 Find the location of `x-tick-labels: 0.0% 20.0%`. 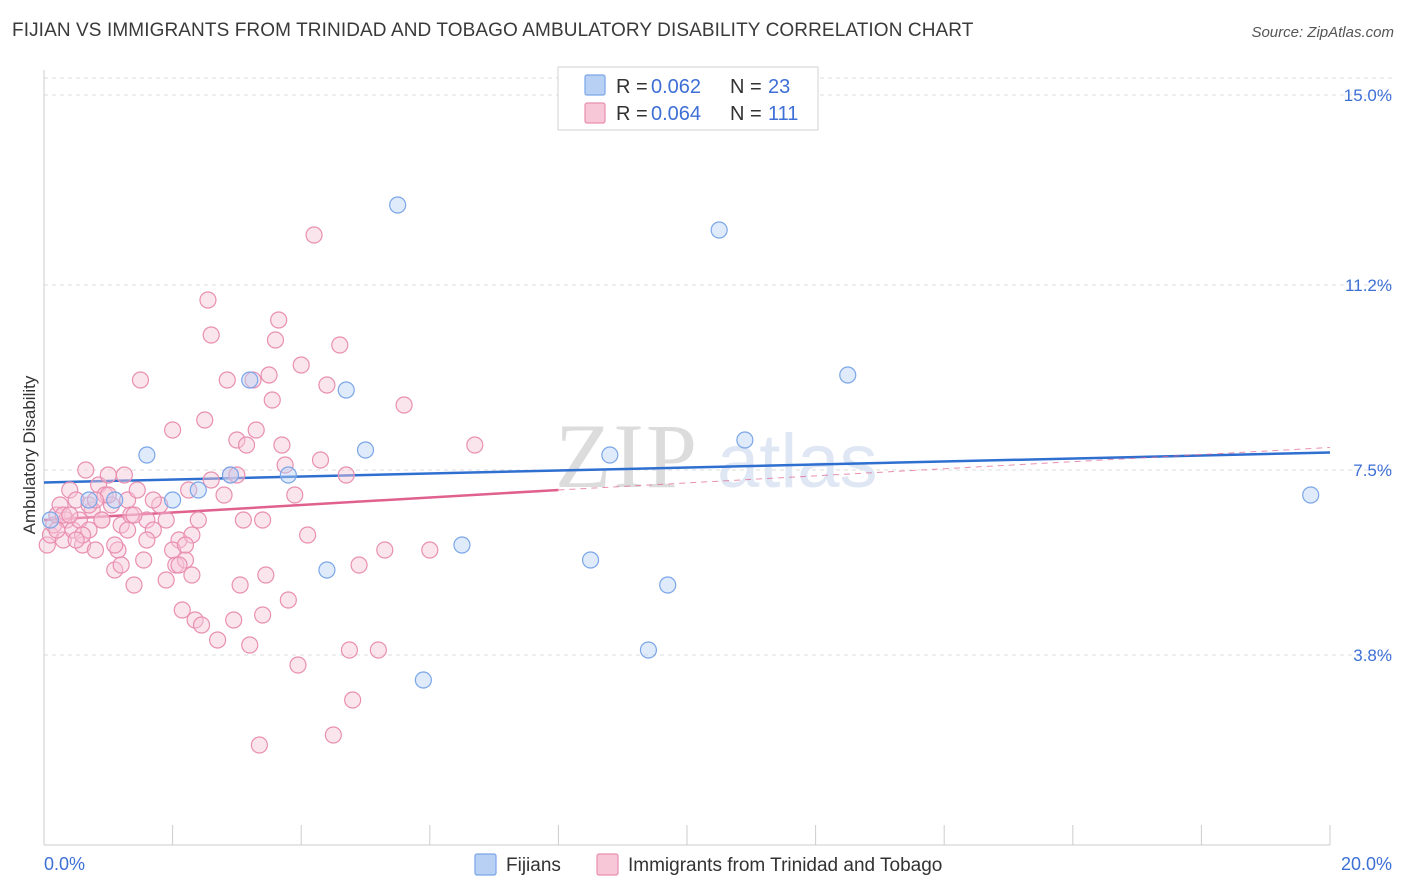

x-tick-labels: 0.0% 20.0% is located at coordinates (718, 864).